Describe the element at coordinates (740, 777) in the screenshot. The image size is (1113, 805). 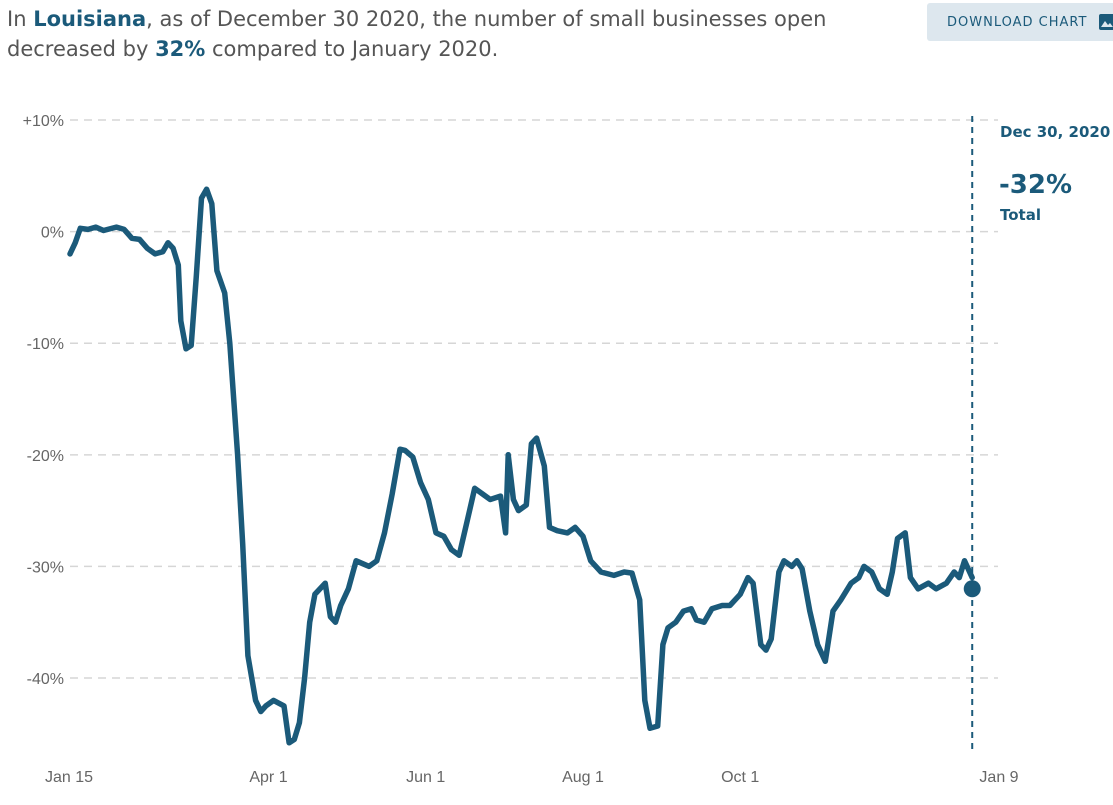
I see `x-tick-label: Oct 1` at that location.